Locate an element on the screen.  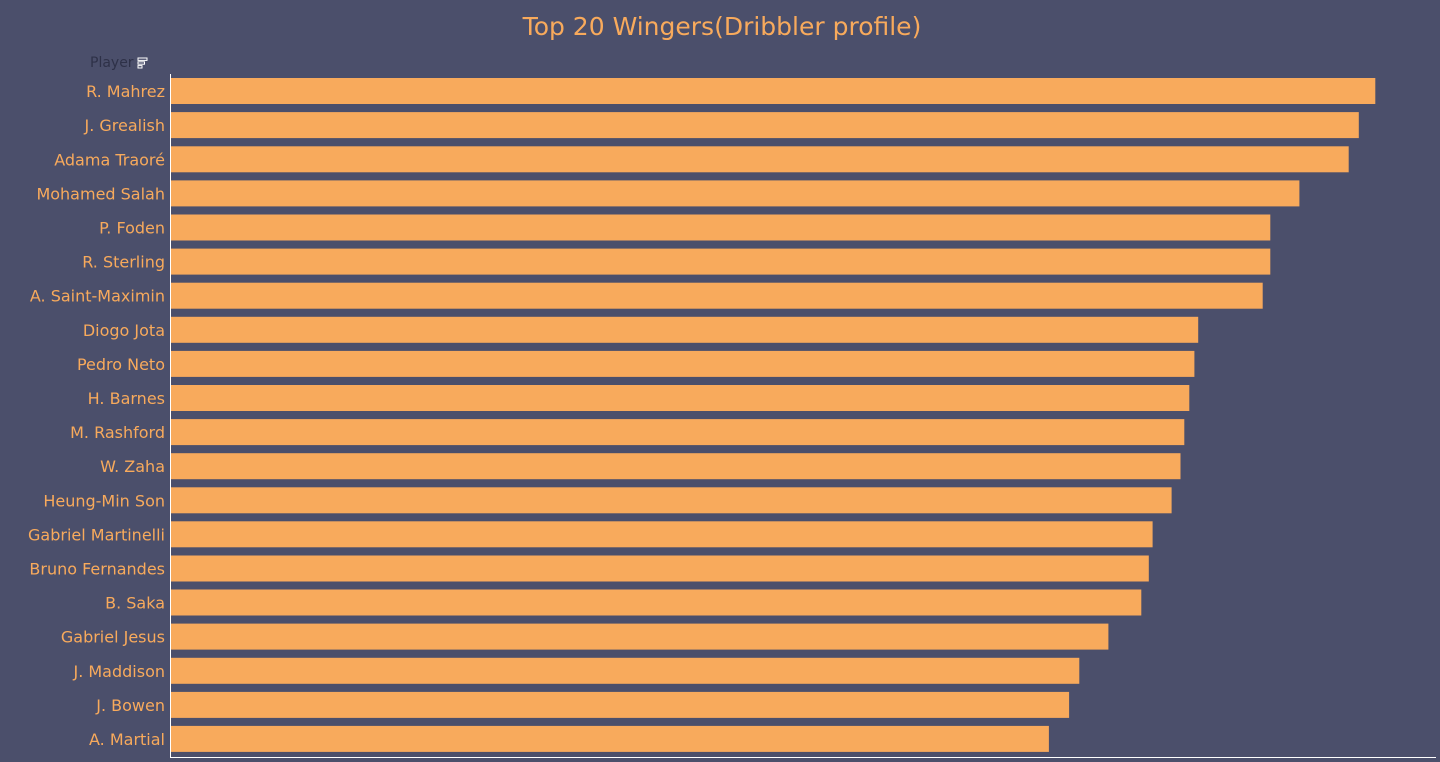
category-label: A. Saint-Maximin is located at coordinates (97, 296).